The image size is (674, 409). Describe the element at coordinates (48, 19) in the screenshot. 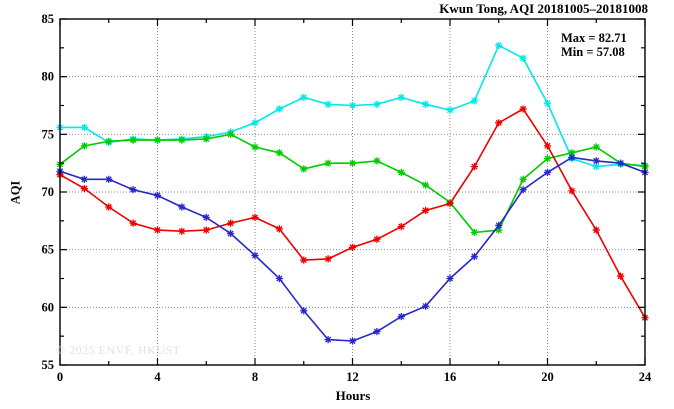

I see `y-tick-label: 85` at that location.